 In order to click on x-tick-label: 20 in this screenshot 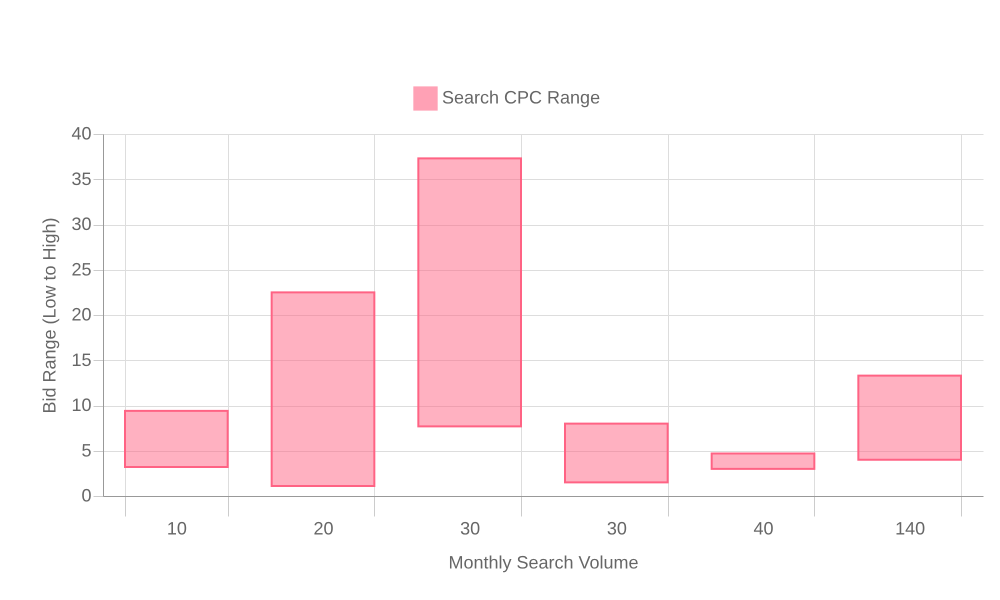, I will do `click(323, 528)`.